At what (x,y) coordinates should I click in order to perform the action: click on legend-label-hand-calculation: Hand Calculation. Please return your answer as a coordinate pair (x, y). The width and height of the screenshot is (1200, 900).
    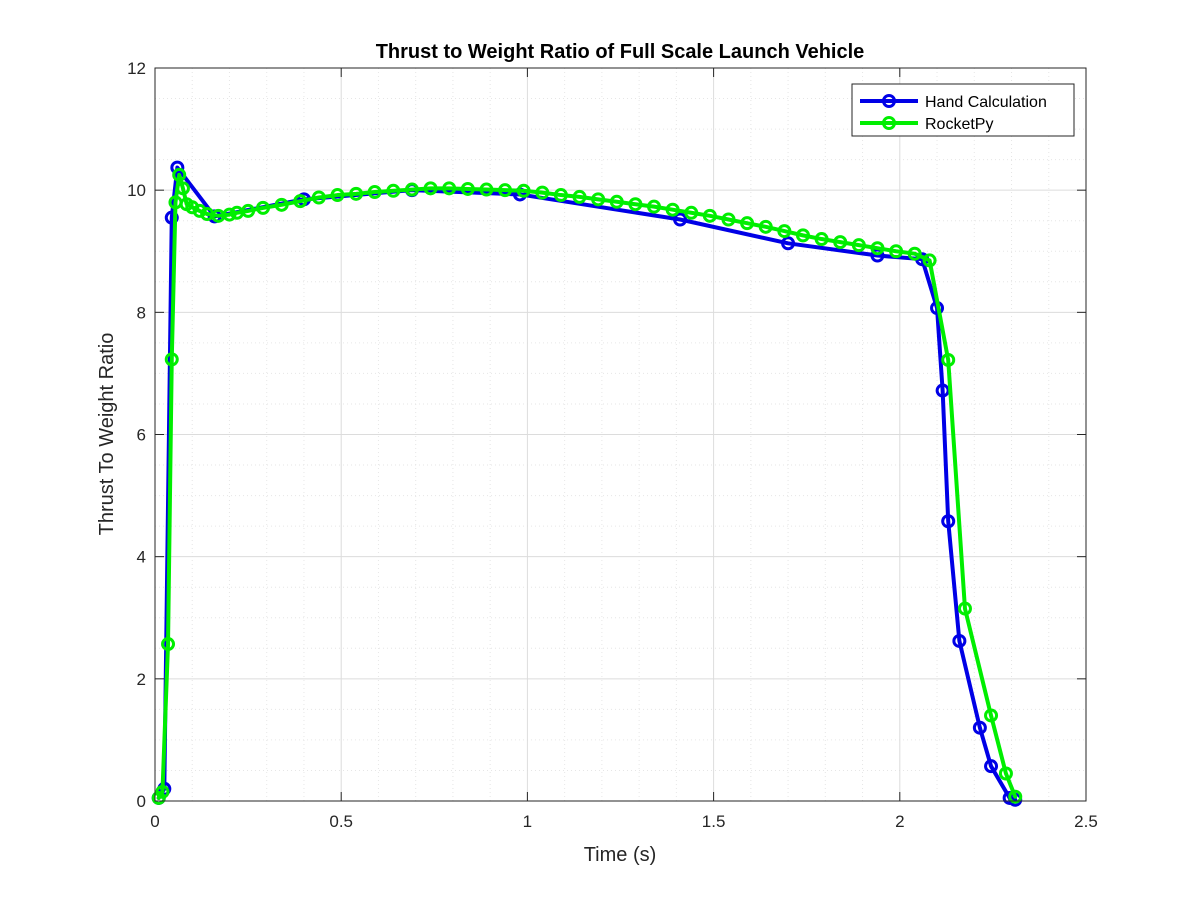
    Looking at the image, I should click on (986, 102).